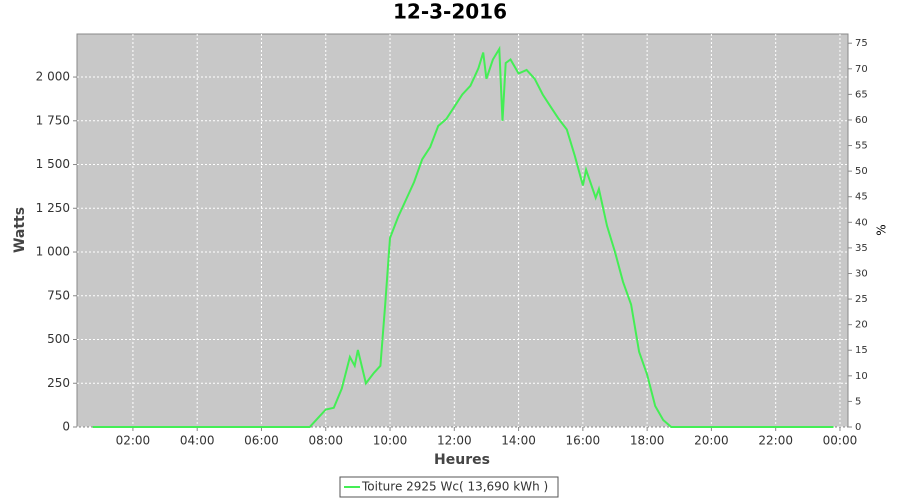  What do you see at coordinates (861, 94) in the screenshot?
I see `y2-tick-label: 65` at bounding box center [861, 94].